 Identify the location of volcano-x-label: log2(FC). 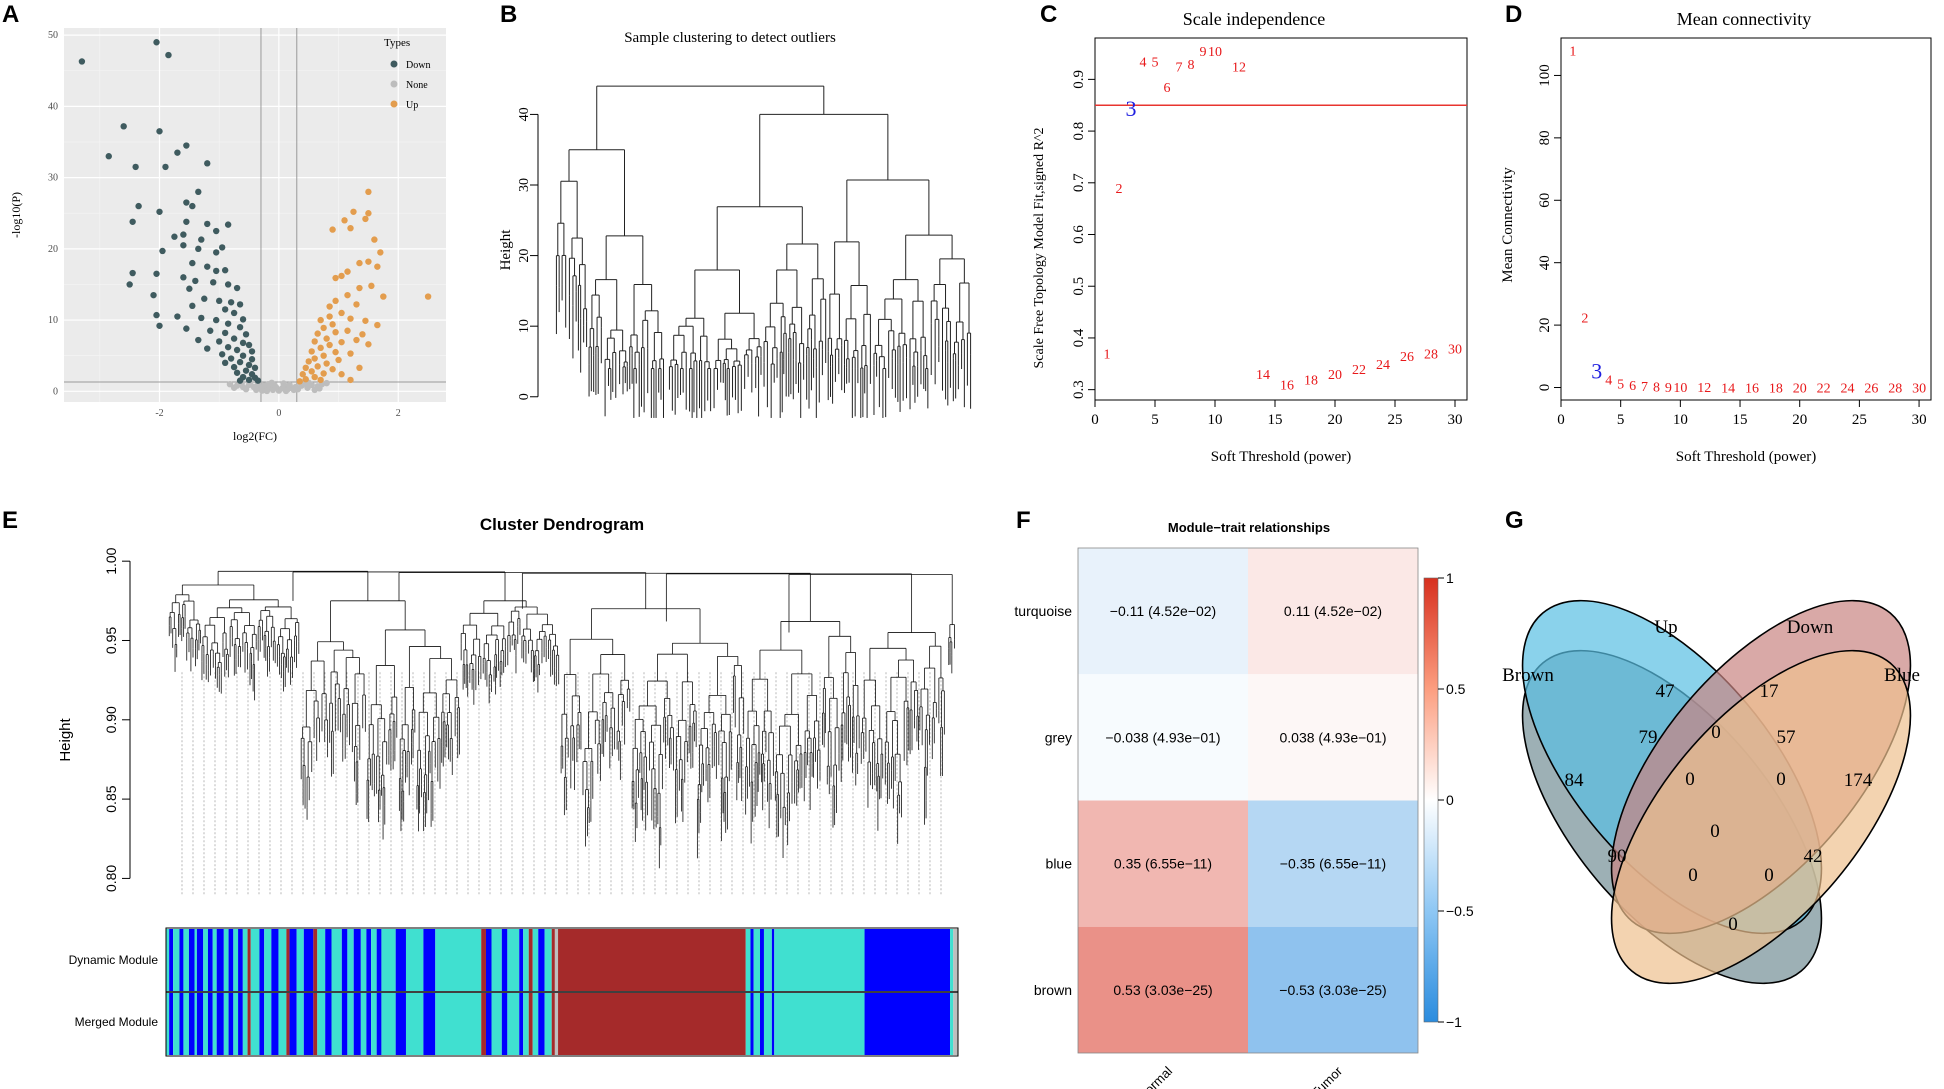
(255, 436).